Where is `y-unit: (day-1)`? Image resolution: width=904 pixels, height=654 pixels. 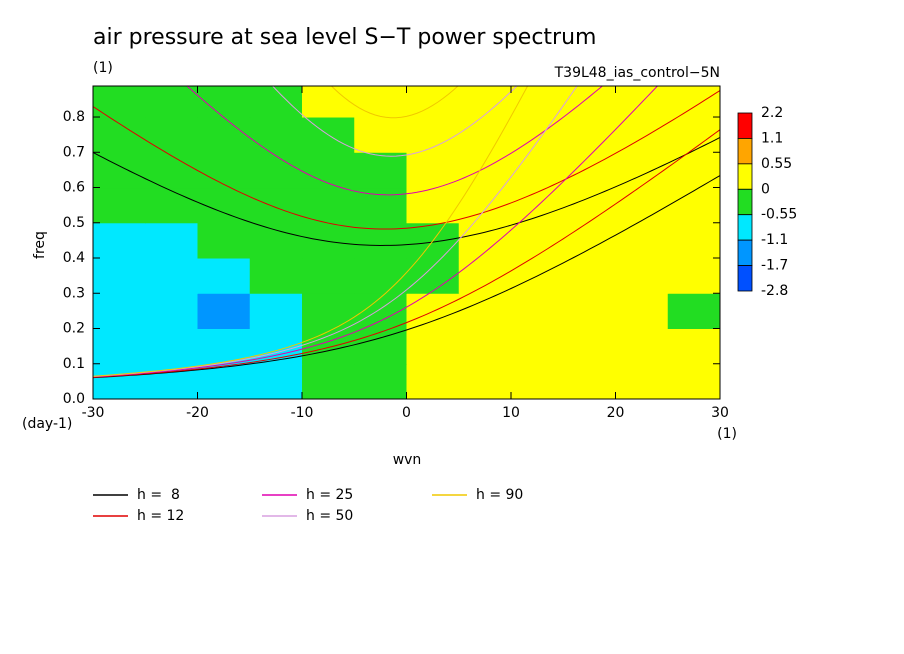 y-unit: (day-1) is located at coordinates (47, 424).